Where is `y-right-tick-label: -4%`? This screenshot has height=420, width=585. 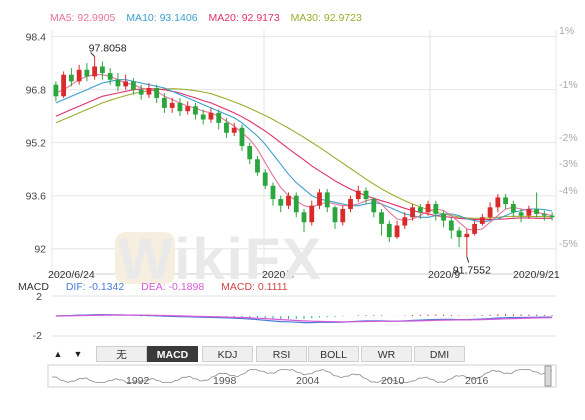
y-right-tick-label: -4% is located at coordinates (568, 191).